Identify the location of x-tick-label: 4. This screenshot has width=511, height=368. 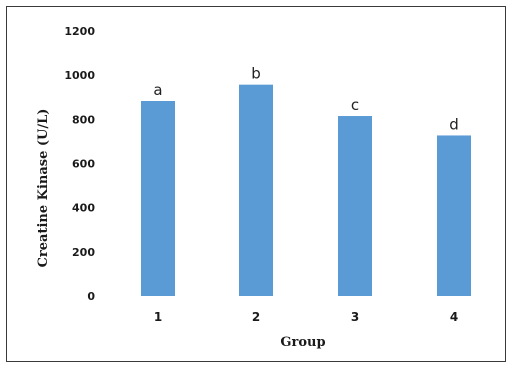
(454, 317).